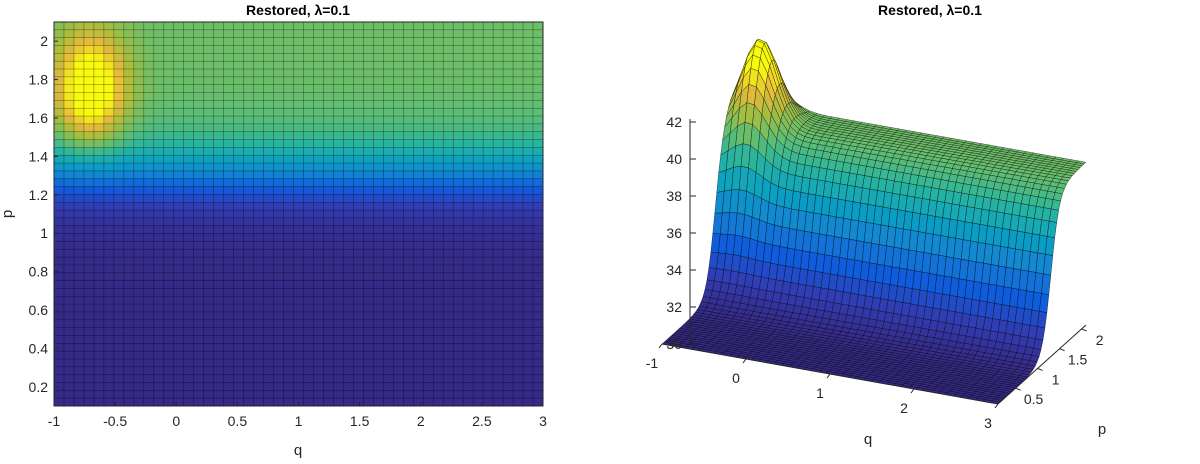 The width and height of the screenshot is (1200, 464). Describe the element at coordinates (297, 415) in the screenshot. I see `left-x-axis-ticks: -1 -0.5 0 0.5 1 1.5 2 2.5 3` at that location.